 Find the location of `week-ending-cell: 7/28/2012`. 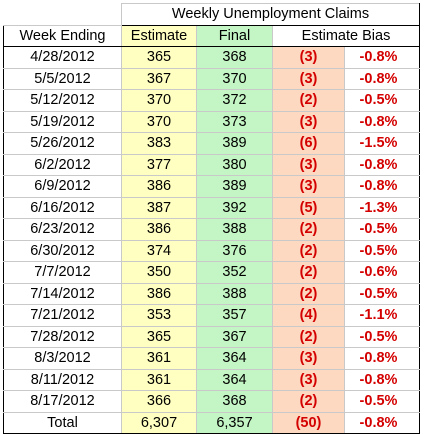

week-ending-cell: 7/28/2012 is located at coordinates (62, 336).